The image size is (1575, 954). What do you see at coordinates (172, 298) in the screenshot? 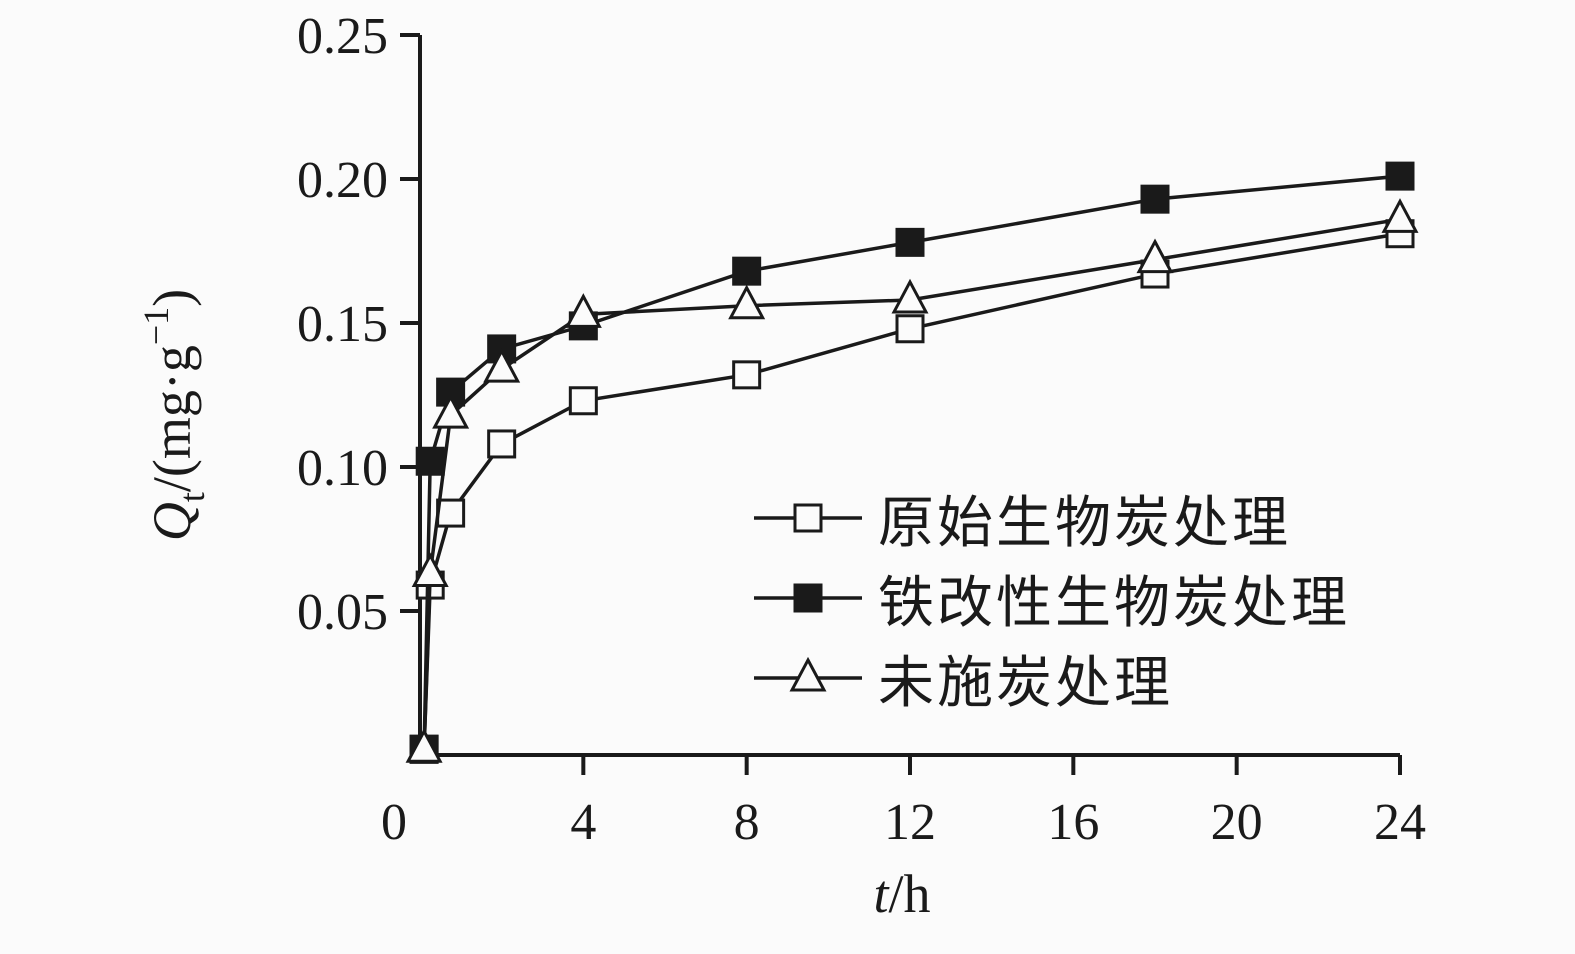
I see `y-axis-unit-close: )` at bounding box center [172, 298].